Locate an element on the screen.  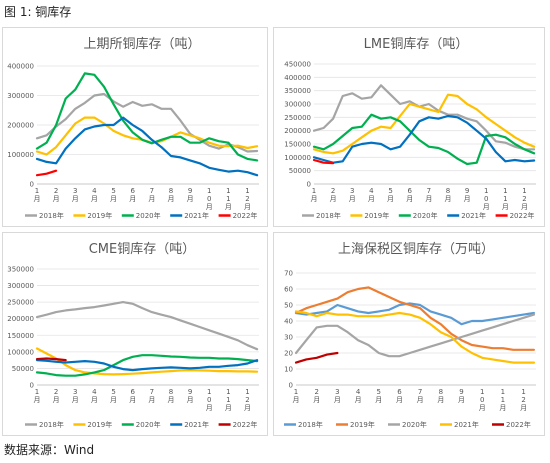
y-tick-label: 50000 is located at coordinates (300, 171).